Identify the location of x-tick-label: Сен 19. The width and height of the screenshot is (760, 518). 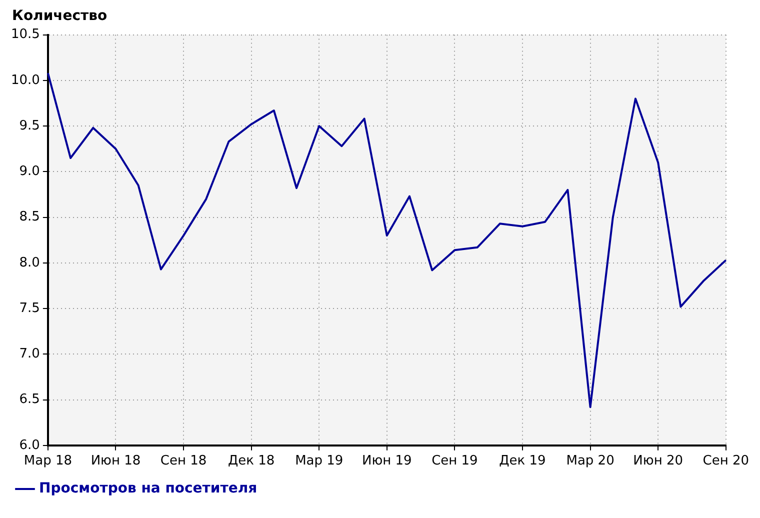
(455, 461).